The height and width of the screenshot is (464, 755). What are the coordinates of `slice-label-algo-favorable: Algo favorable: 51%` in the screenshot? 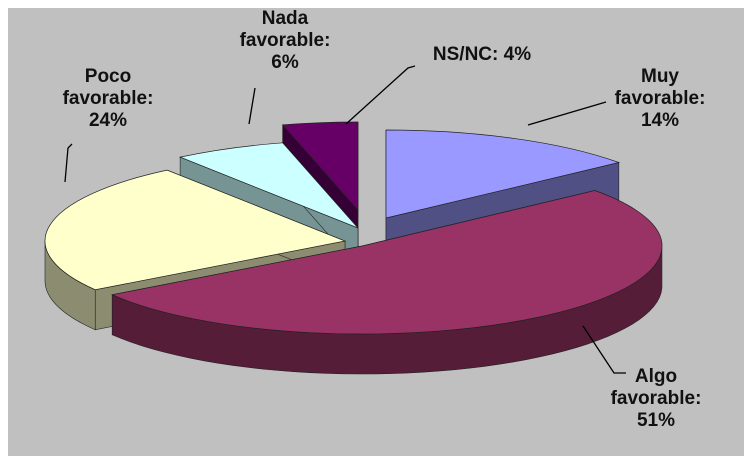 It's located at (656, 398).